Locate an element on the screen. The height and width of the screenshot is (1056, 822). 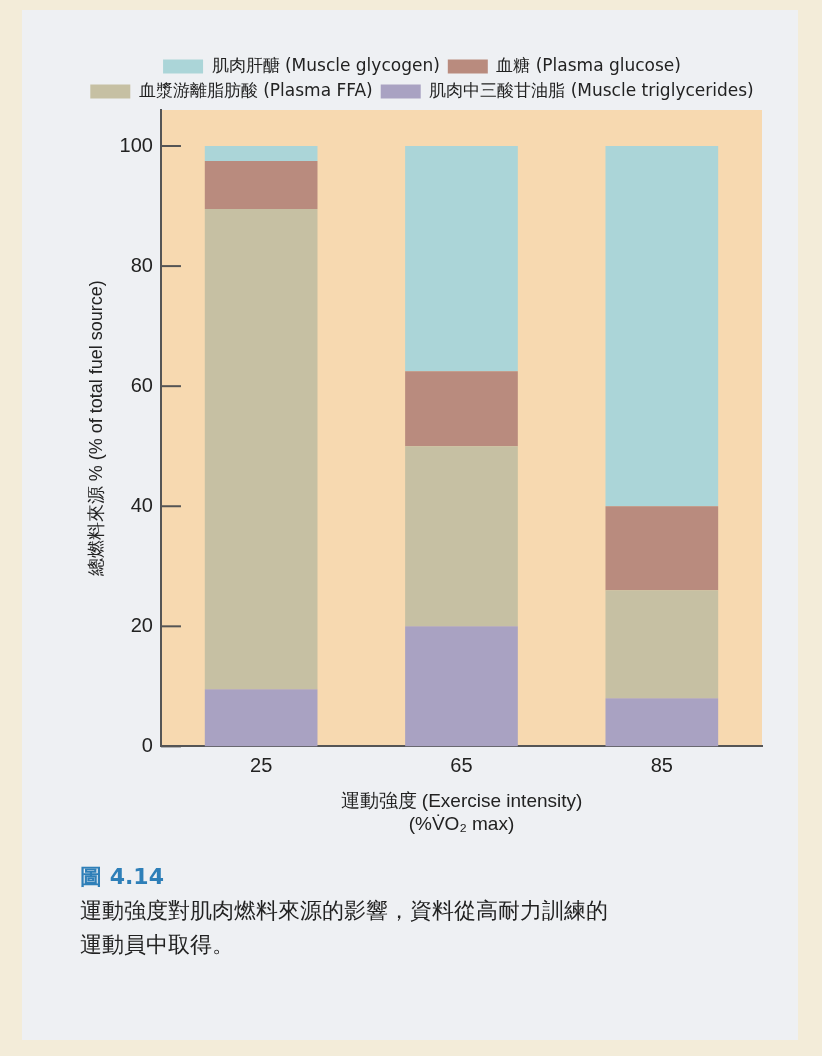
legend-label: 肌肉中三酸甘油脂 (Muscle triglycerides) is located at coordinates (591, 89).